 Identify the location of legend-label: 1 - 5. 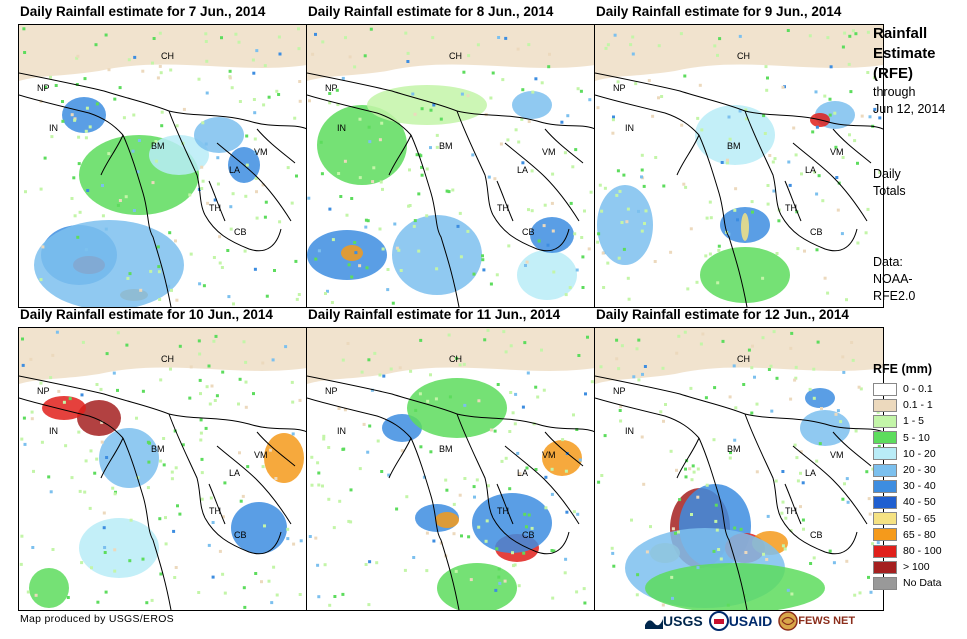
(914, 421).